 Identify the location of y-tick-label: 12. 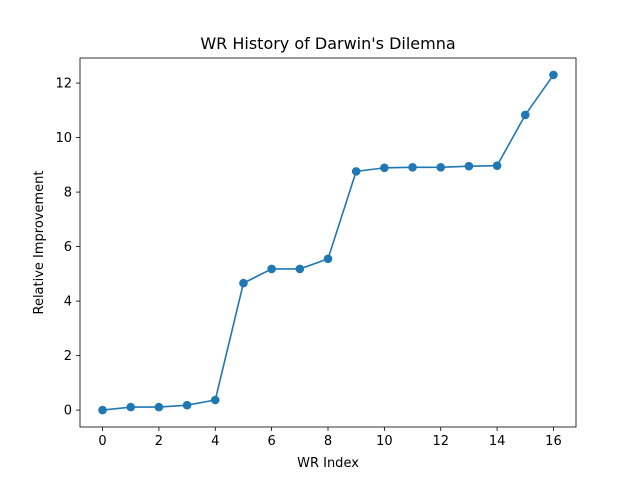
(63, 84).